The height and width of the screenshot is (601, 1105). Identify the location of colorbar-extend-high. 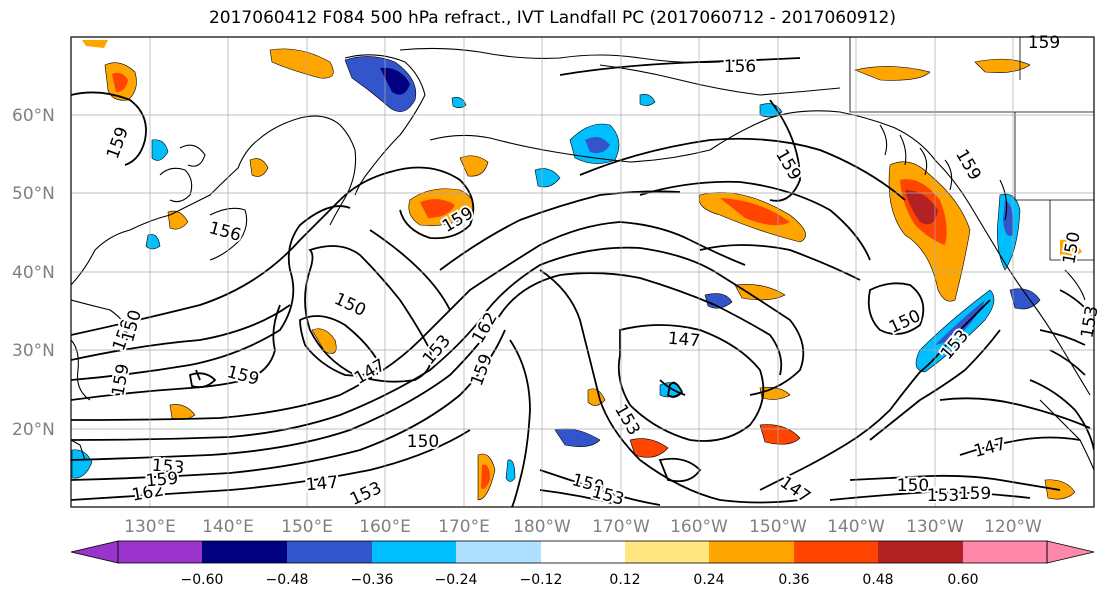
(1070, 552).